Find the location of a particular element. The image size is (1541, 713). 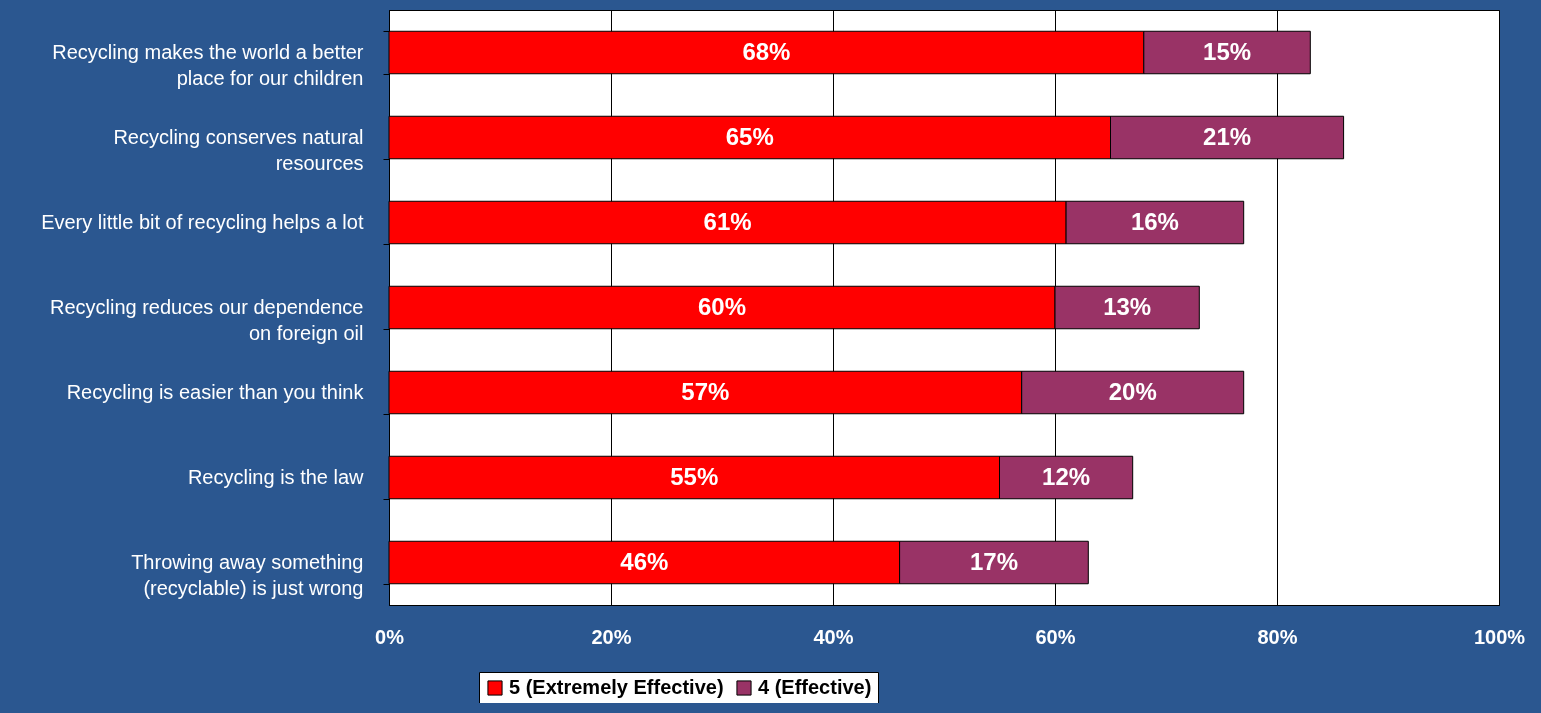

y-tick-label: Recycling makes the world a better place for our children is located at coordinates (208, 65).